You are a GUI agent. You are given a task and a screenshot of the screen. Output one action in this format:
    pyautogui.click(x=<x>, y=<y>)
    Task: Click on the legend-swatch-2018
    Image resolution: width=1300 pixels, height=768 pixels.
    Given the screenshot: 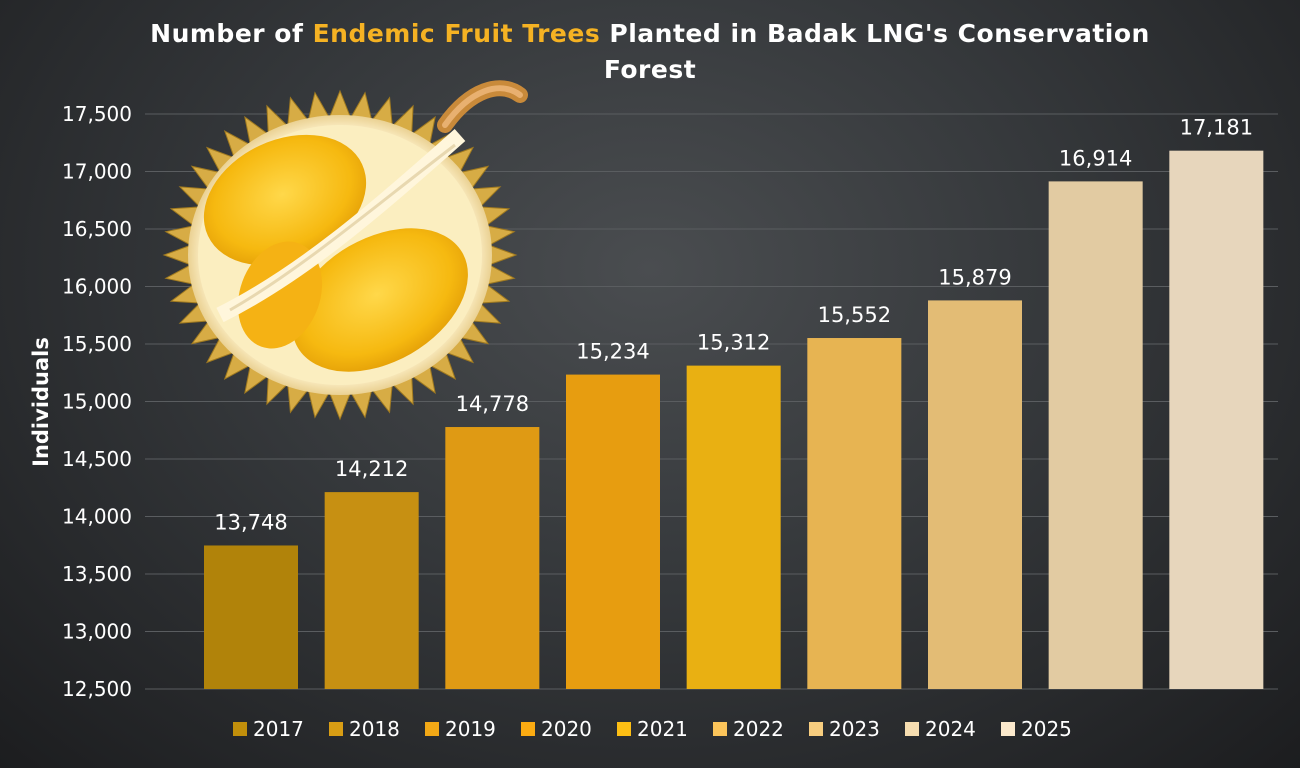 What is the action you would take?
    pyautogui.click(x=336, y=729)
    